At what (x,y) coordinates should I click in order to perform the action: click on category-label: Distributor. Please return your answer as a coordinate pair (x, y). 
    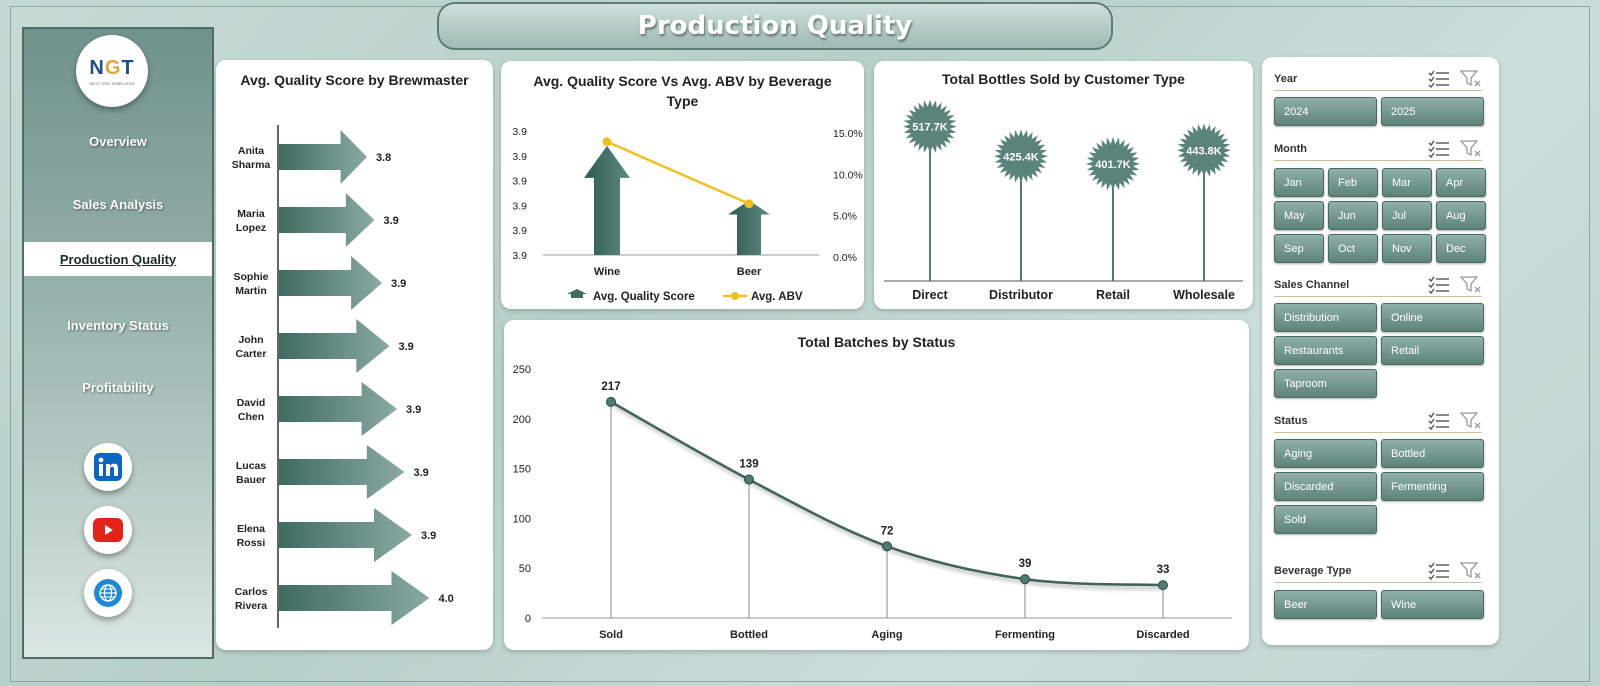
    Looking at the image, I should click on (1021, 295).